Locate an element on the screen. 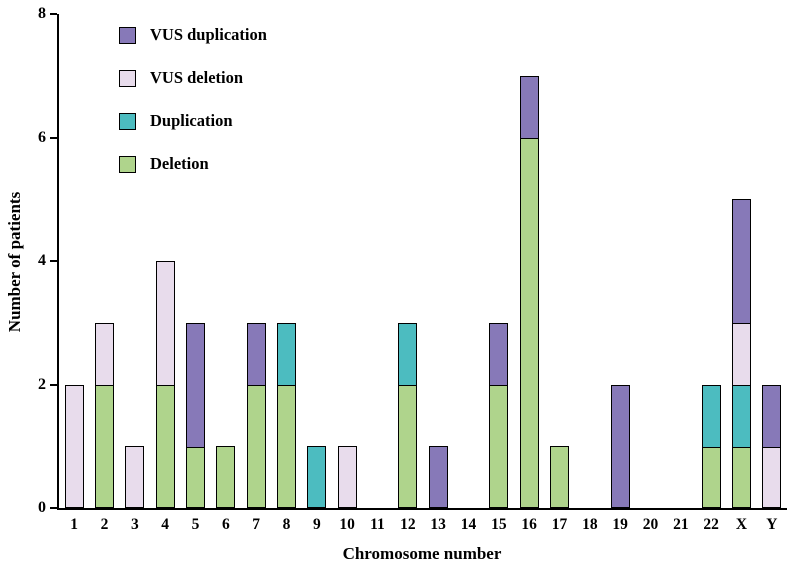 This screenshot has width=800, height=571. x-category-label: 3 is located at coordinates (134, 524).